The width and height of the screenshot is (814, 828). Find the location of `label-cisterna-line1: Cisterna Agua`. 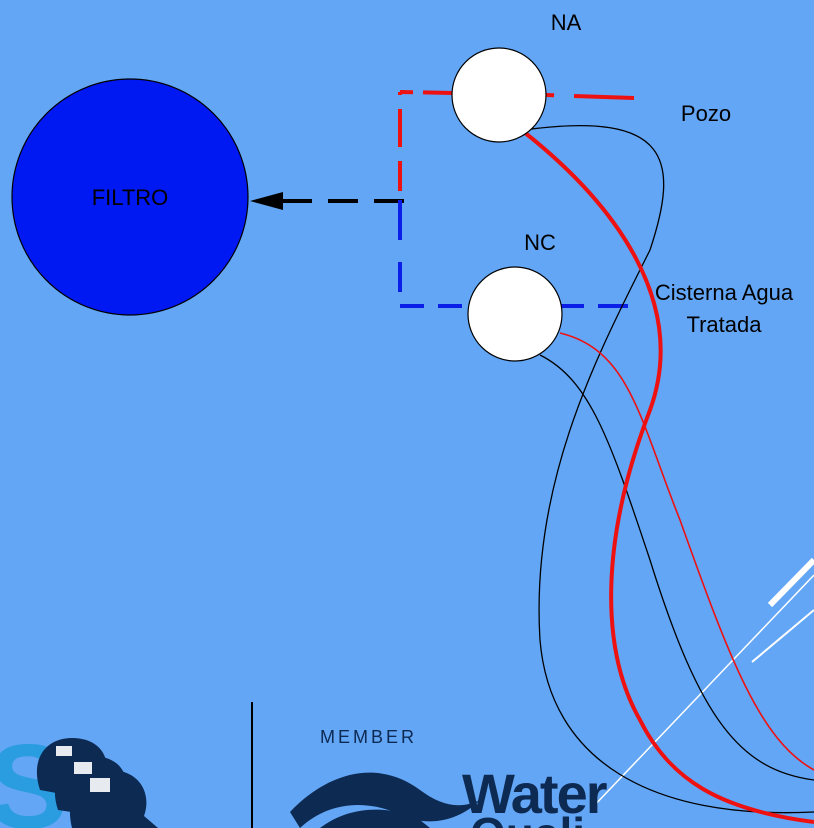

label-cisterna-line1: Cisterna Agua is located at coordinates (724, 292).